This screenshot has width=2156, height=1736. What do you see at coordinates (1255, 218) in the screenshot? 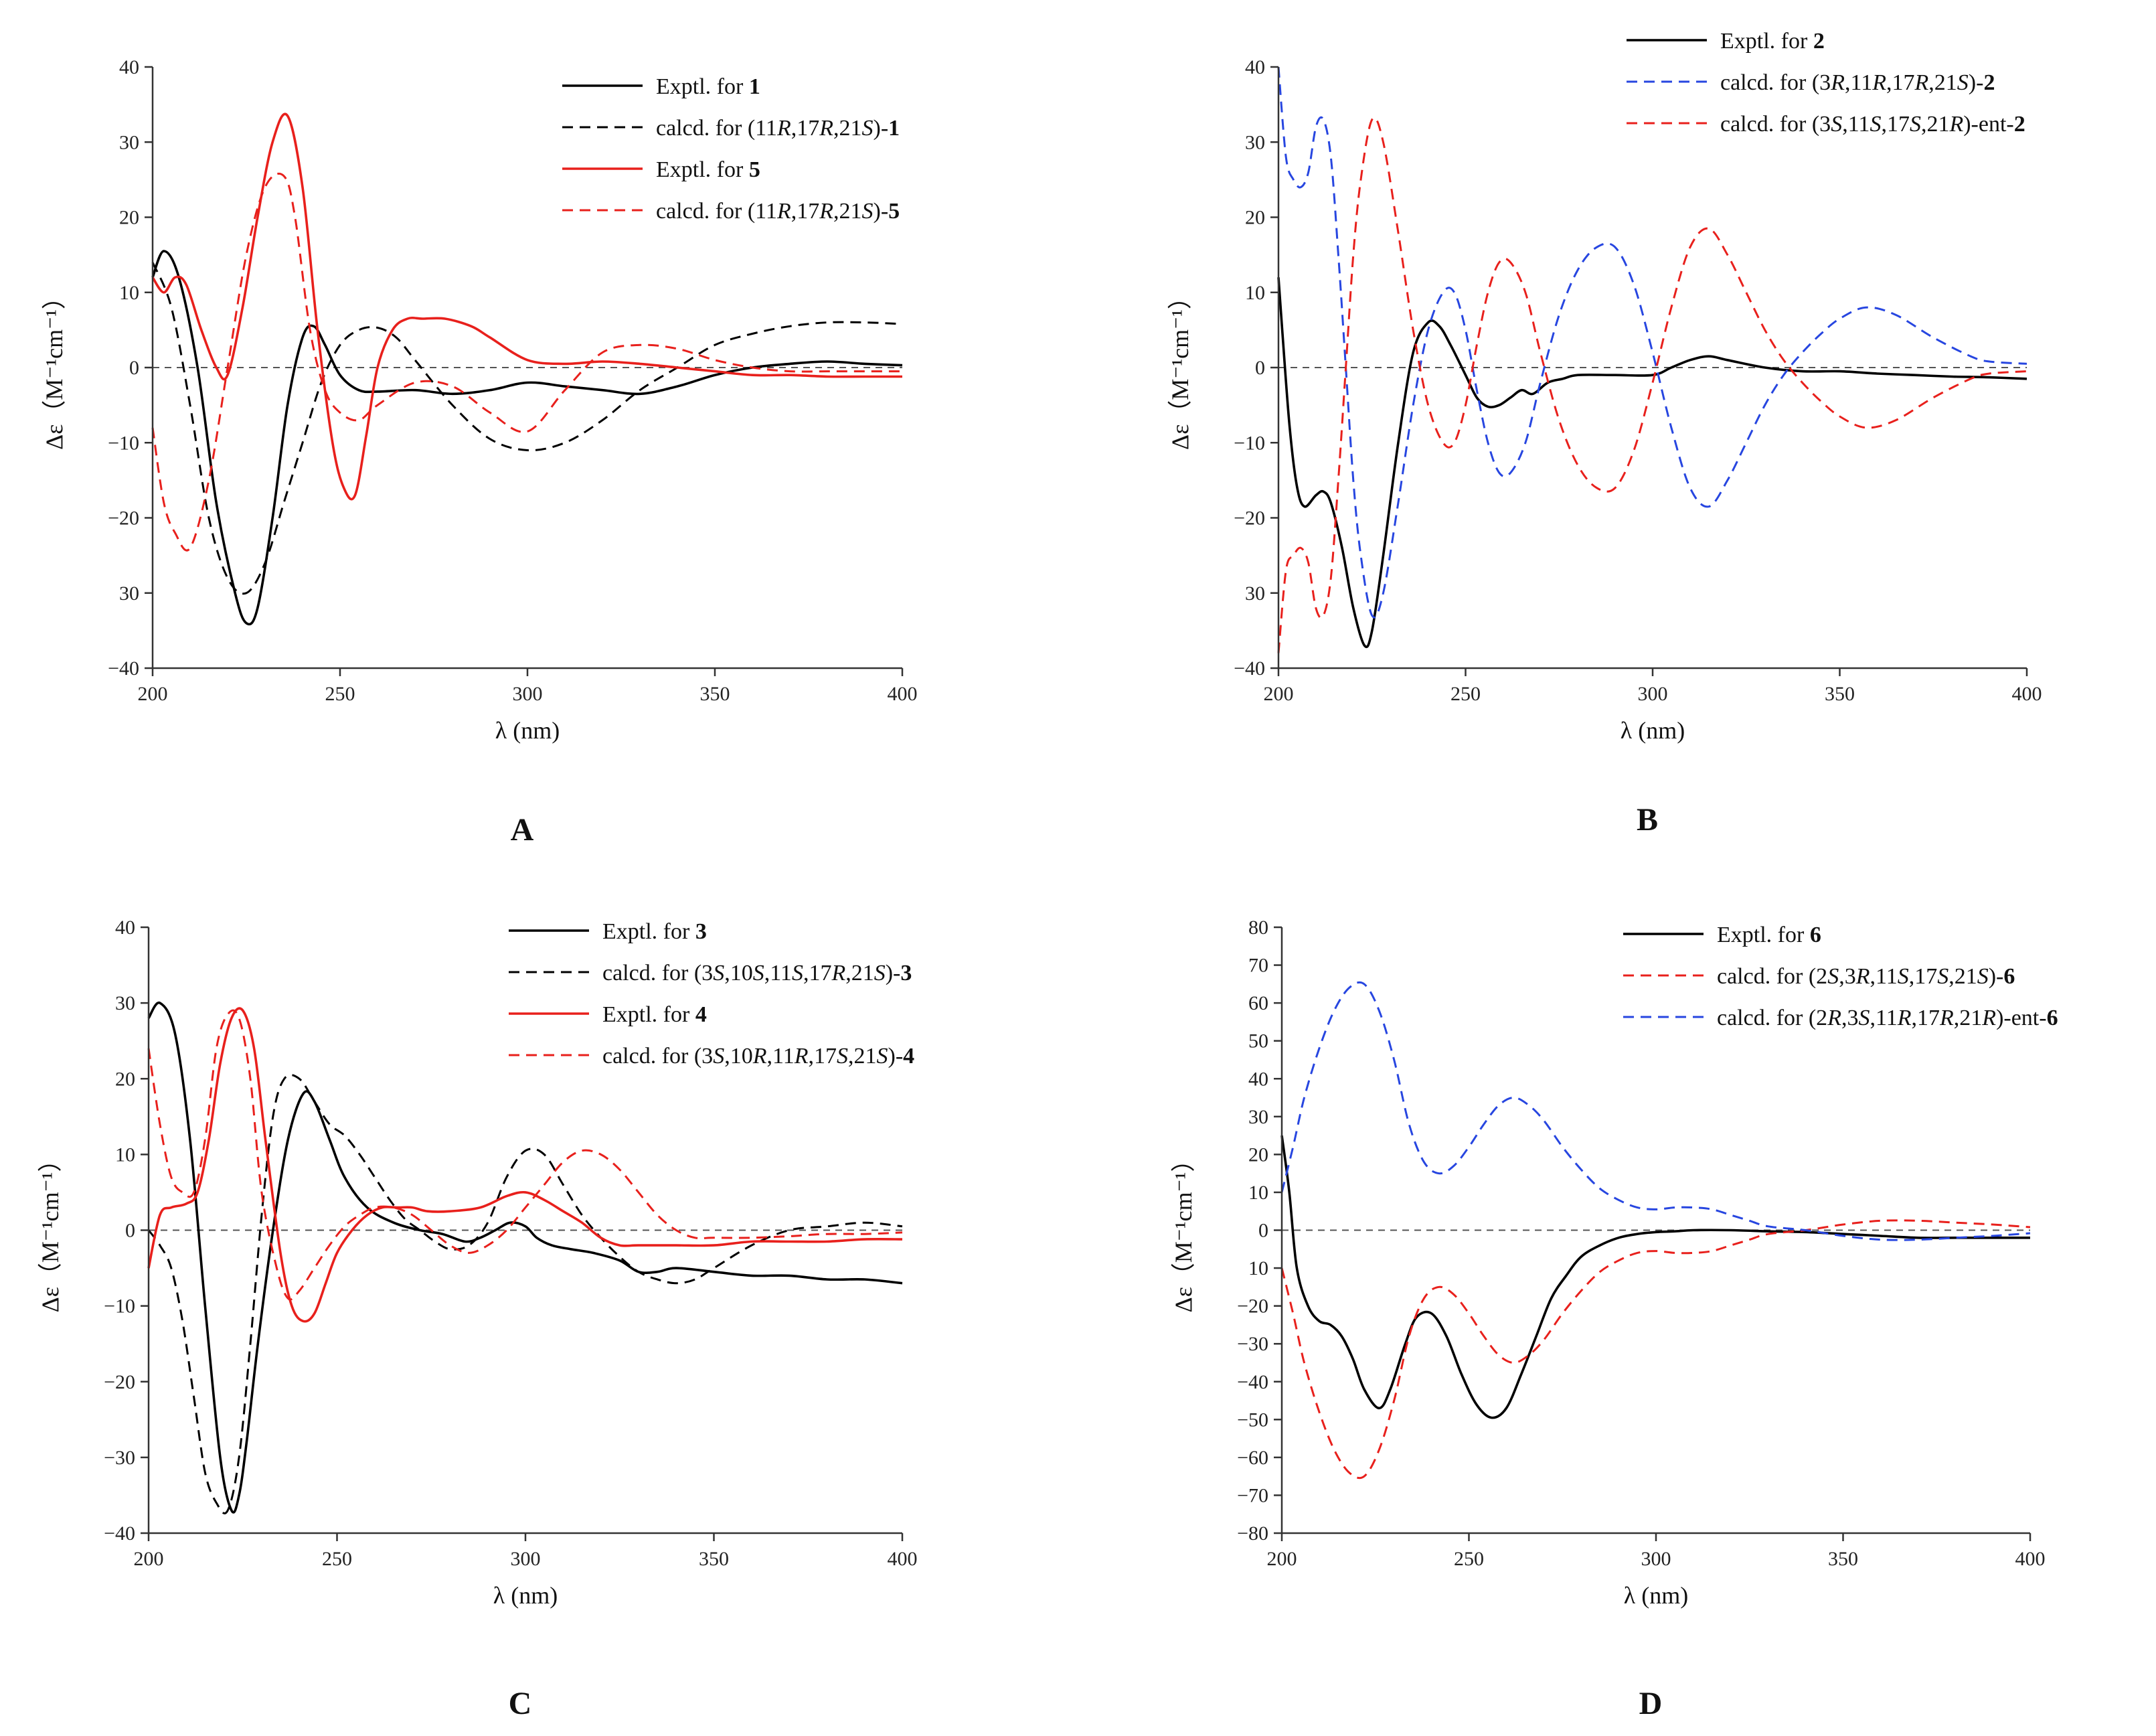
I see `y-tick-label: 20` at bounding box center [1255, 218].